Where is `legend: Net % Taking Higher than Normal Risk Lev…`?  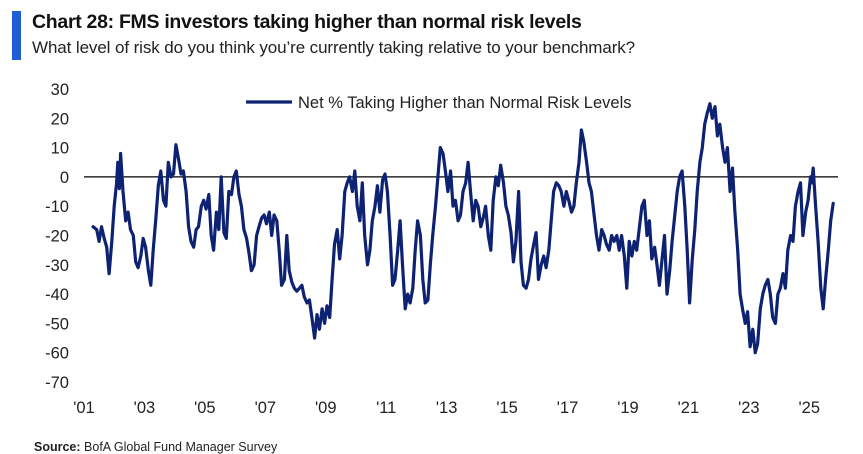
legend: Net % Taking Higher than Normal Risk Lev… is located at coordinates (439, 103).